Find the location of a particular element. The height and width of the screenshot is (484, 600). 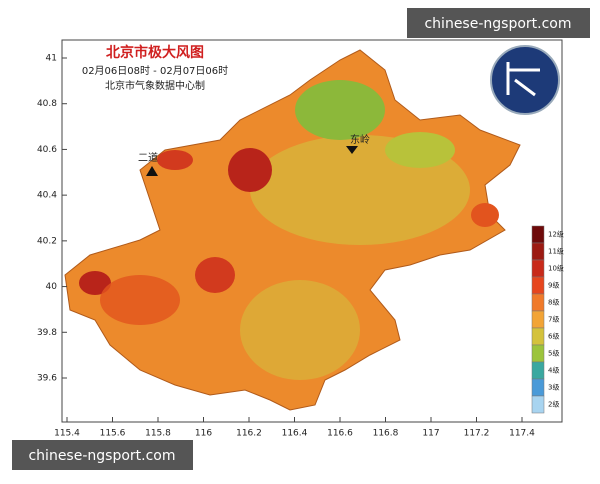

y-tick-label: 40.6 is located at coordinates (47, 150).